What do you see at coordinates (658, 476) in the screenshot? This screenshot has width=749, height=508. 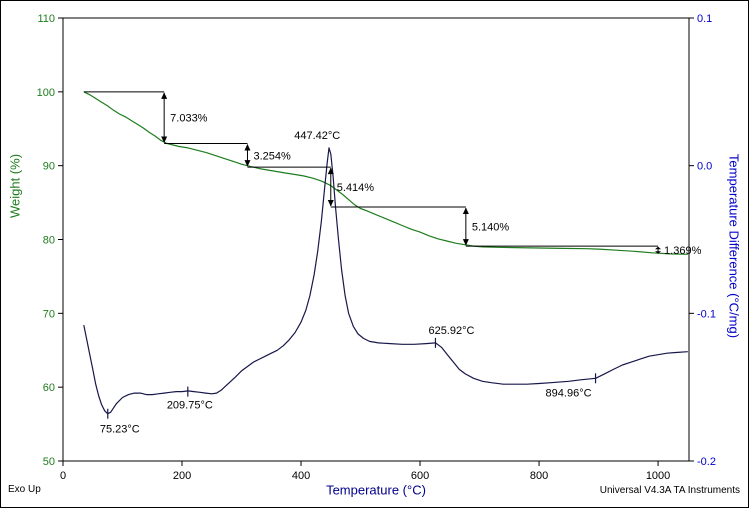 I see `svg-text: 1000` at bounding box center [658, 476].